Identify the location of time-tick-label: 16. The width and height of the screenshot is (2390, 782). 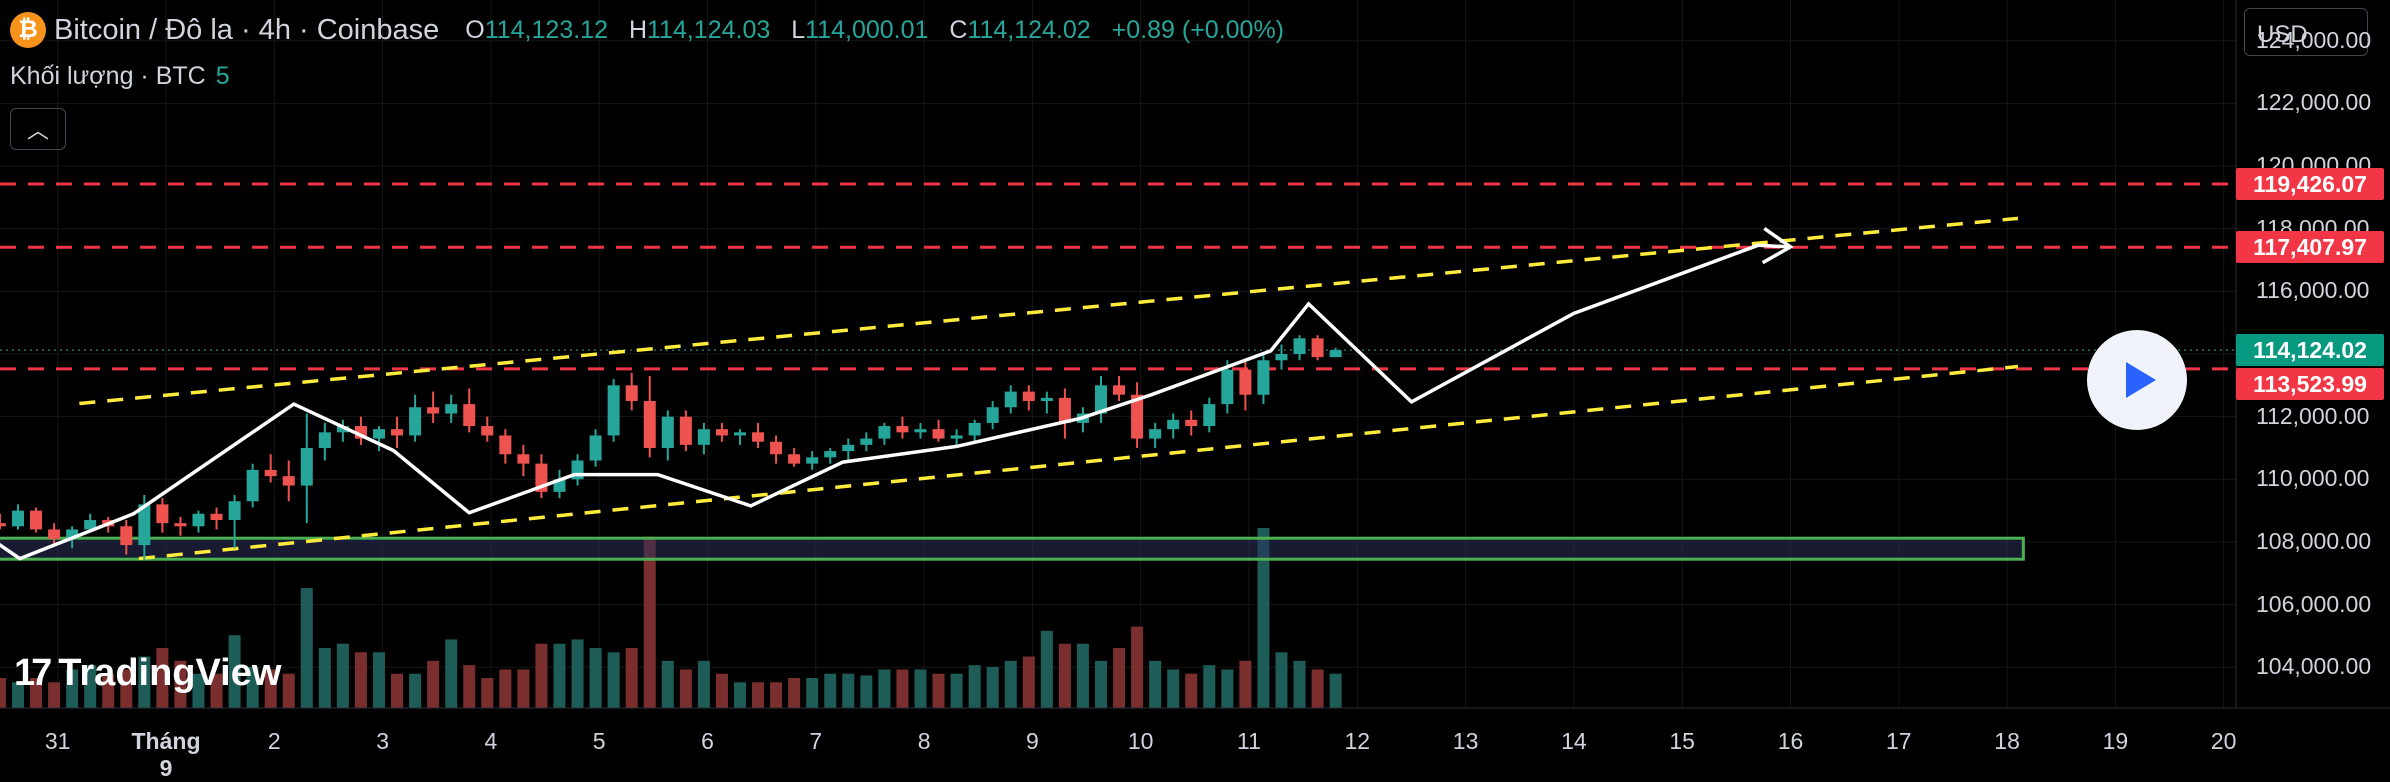
(1790, 741).